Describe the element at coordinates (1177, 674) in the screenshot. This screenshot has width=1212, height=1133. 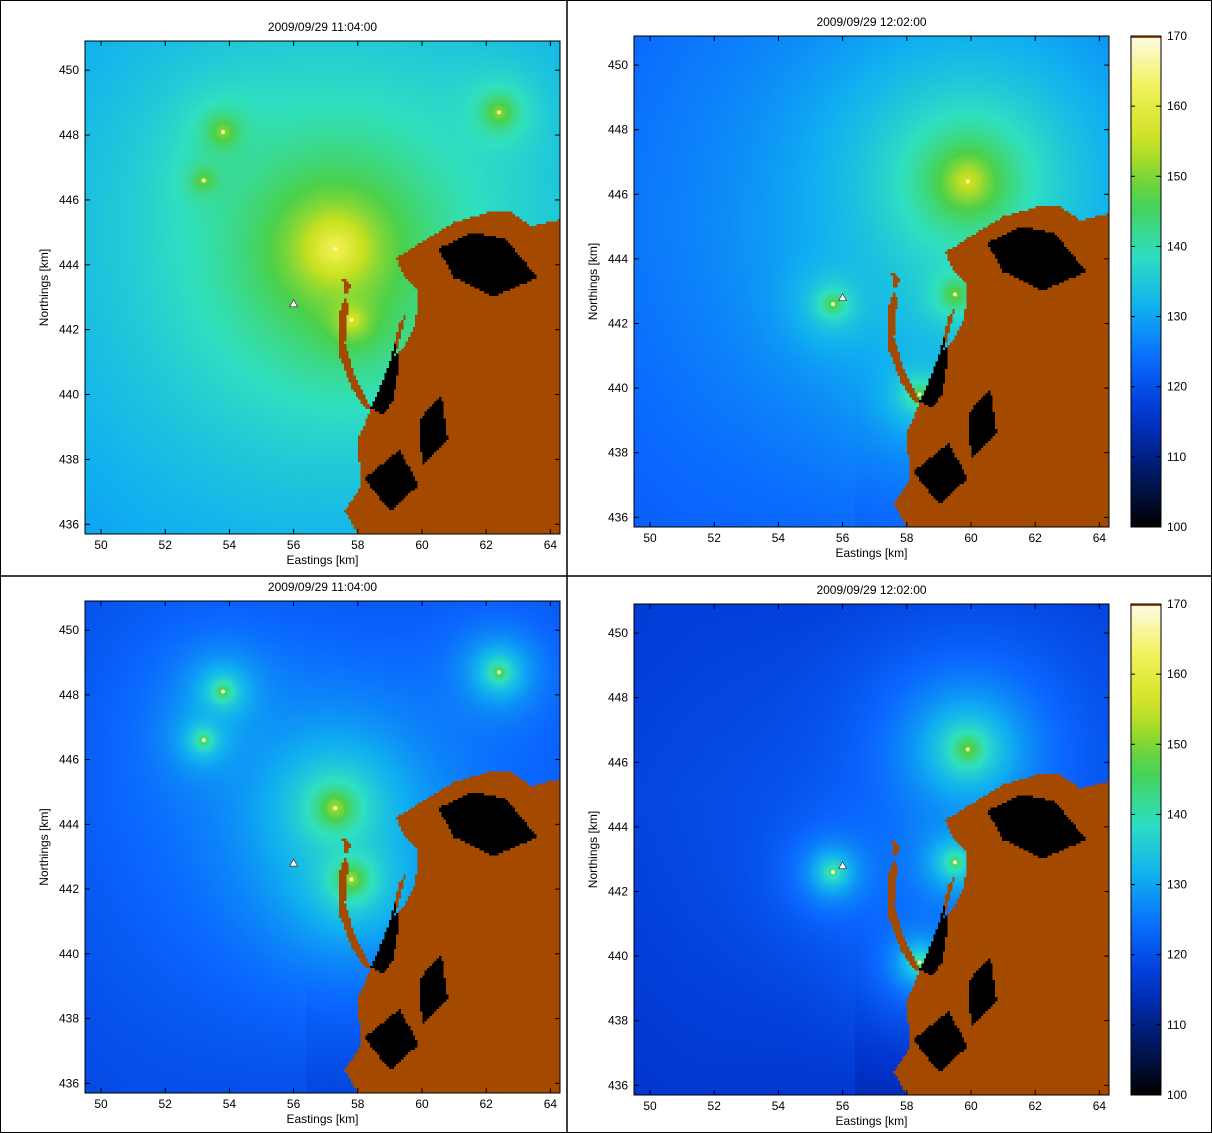
I see `colorbar-tick-label: 160` at that location.